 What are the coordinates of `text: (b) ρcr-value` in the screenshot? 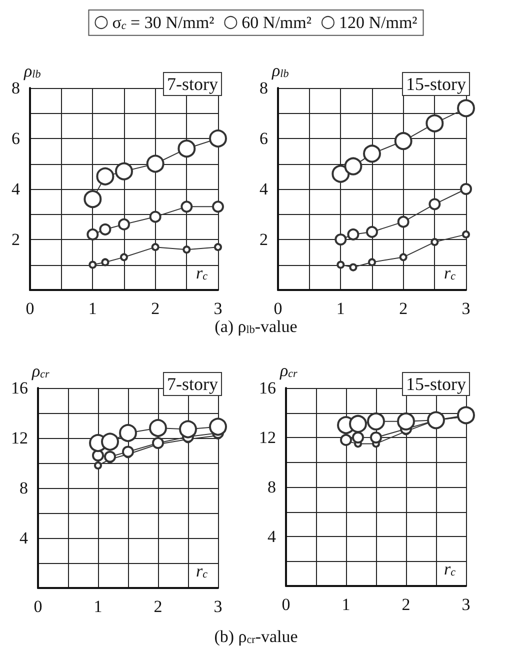 It's located at (256, 636).